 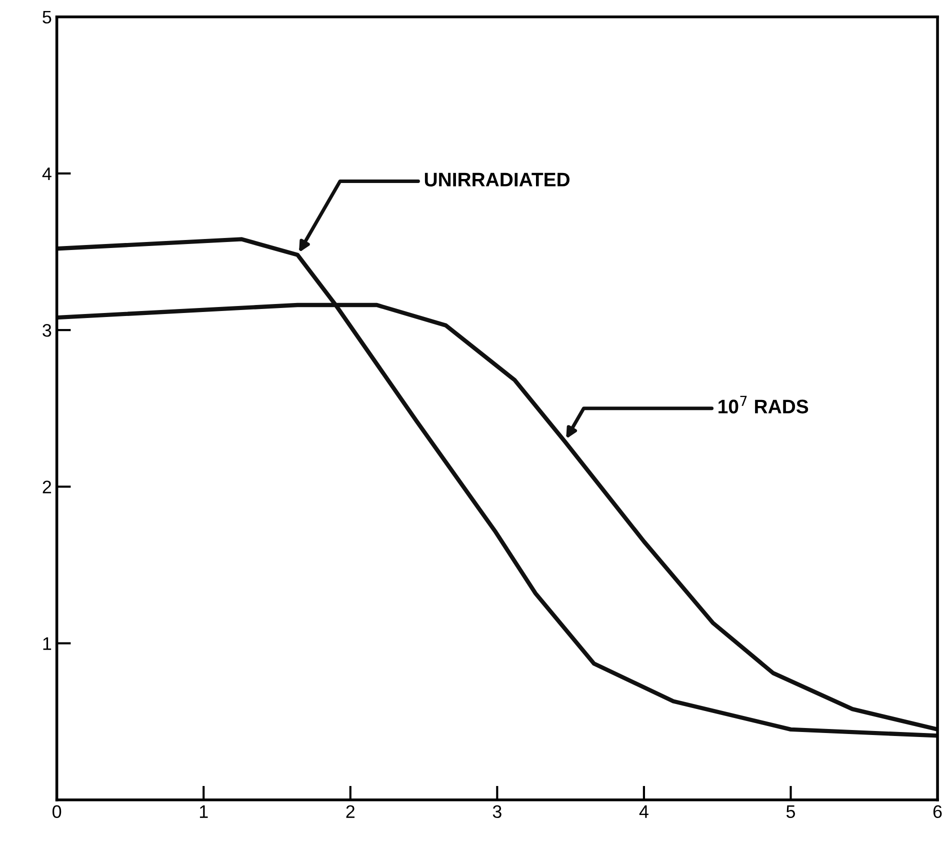 I want to click on y-tick-label: 4, so click(x=47, y=174).